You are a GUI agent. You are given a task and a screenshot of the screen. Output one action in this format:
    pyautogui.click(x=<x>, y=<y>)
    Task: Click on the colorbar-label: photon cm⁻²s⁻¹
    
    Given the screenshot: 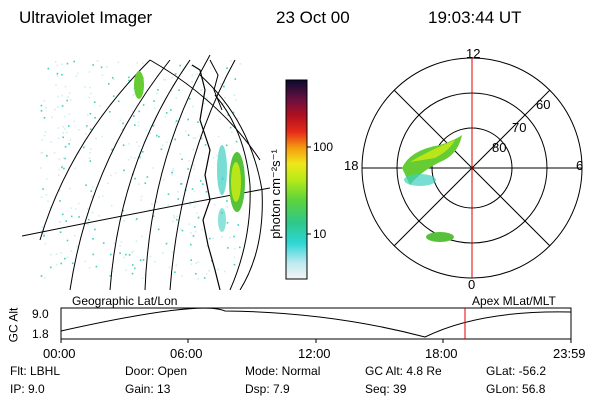 What is the action you would take?
    pyautogui.click(x=275, y=194)
    